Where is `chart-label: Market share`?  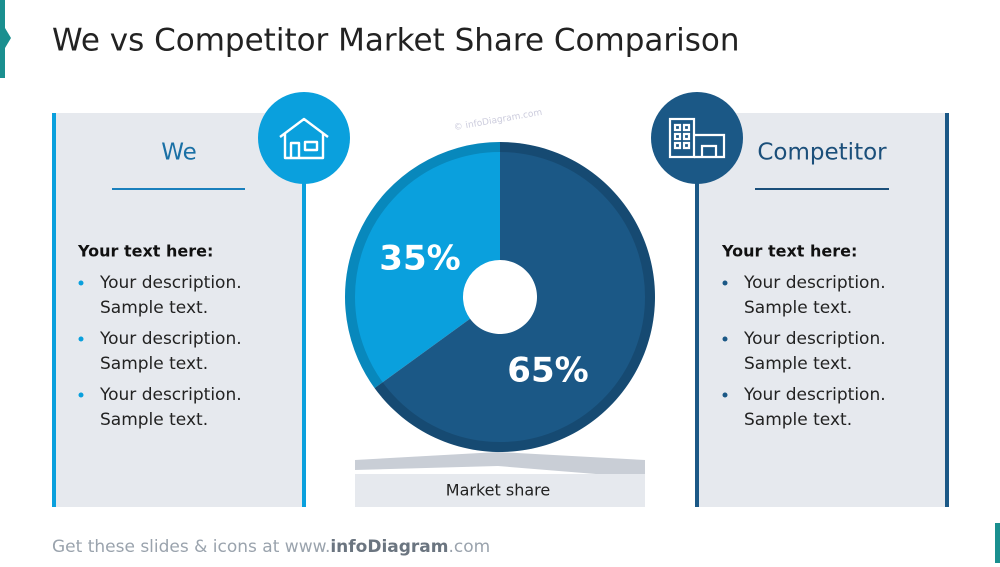
chart-label: Market share is located at coordinates (498, 490).